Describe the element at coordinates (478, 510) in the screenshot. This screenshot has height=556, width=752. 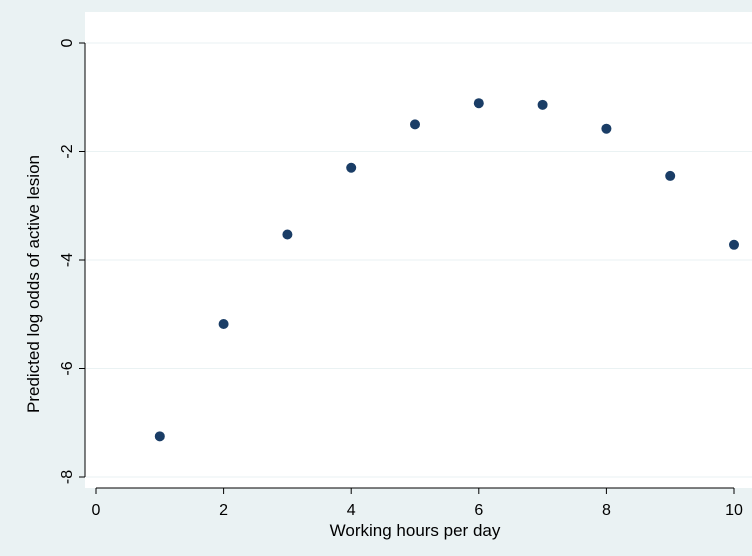
I see `x-tick-label: 6` at that location.